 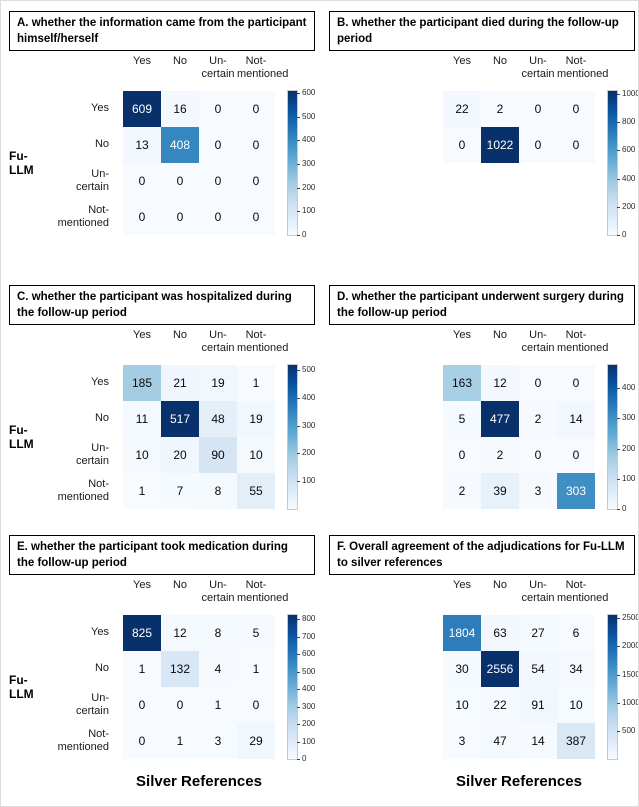 I want to click on heatmap-cell: 39, so click(x=500, y=491).